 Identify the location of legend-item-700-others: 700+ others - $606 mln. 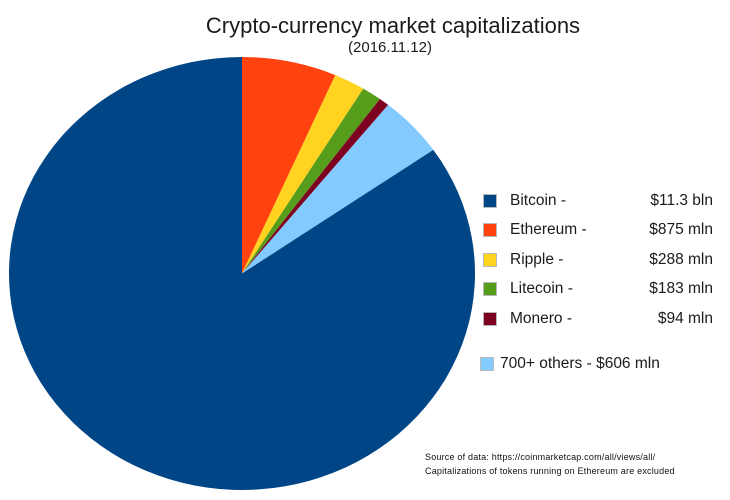
(596, 365).